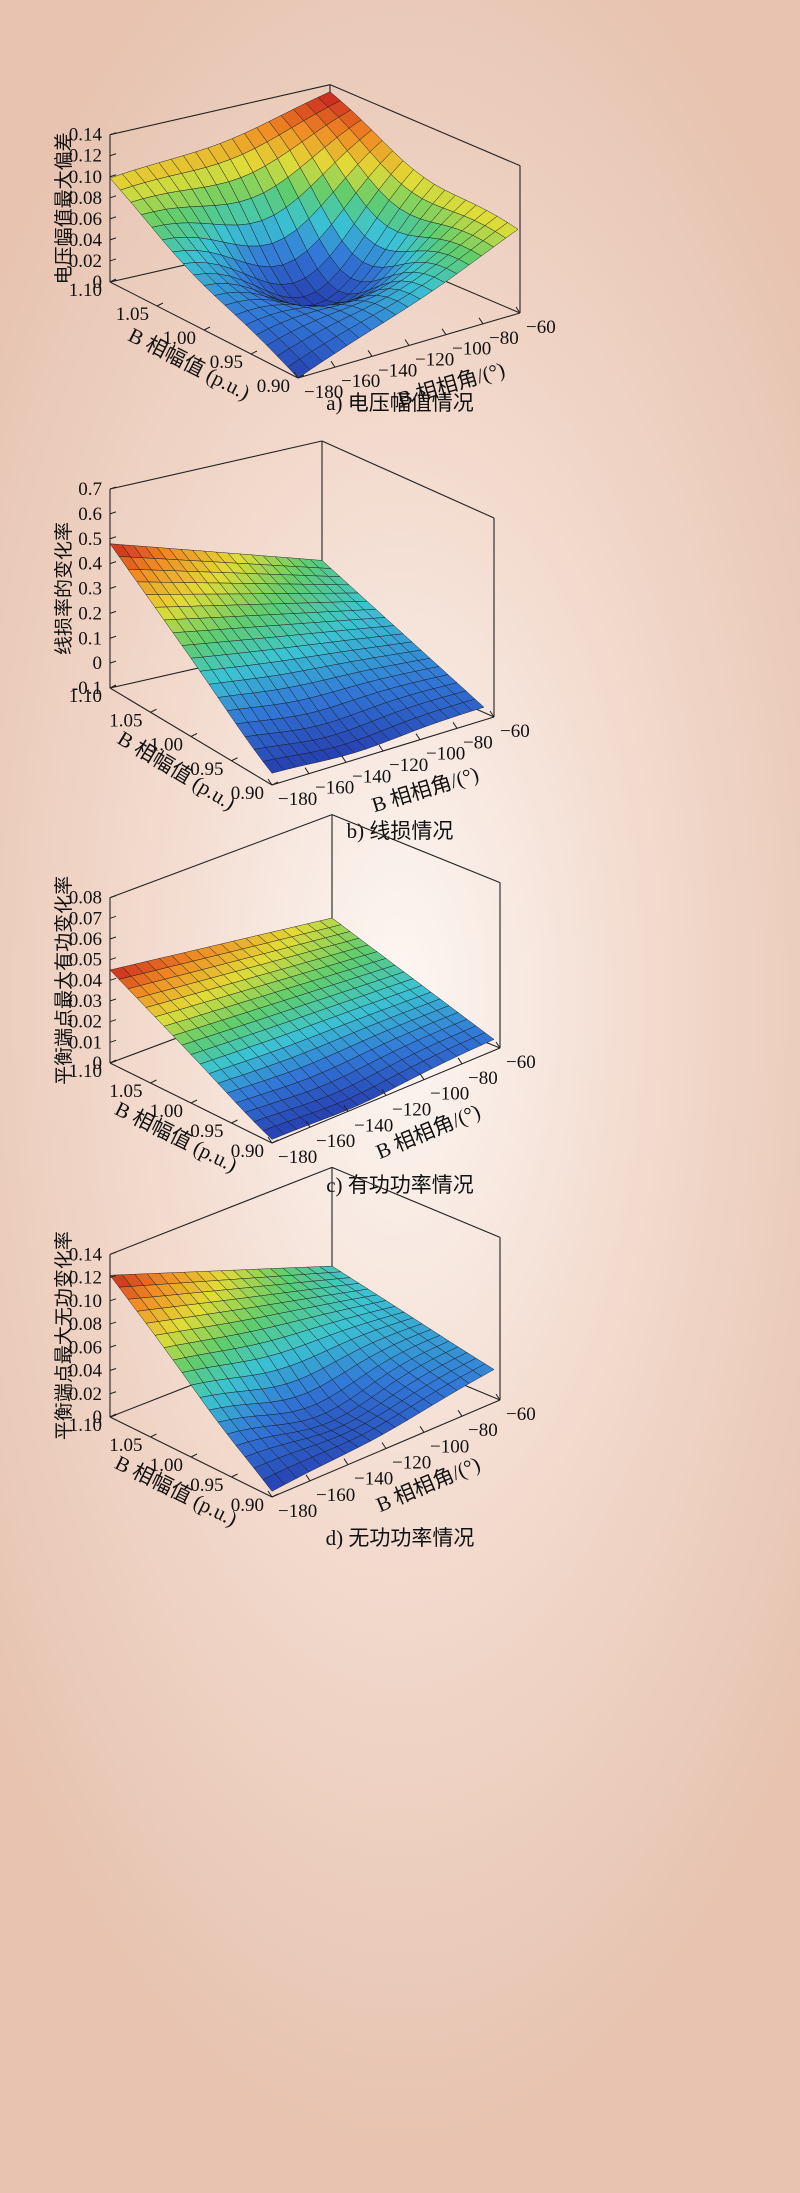  I want to click on z-tick-label: 0.08, so click(85, 198).